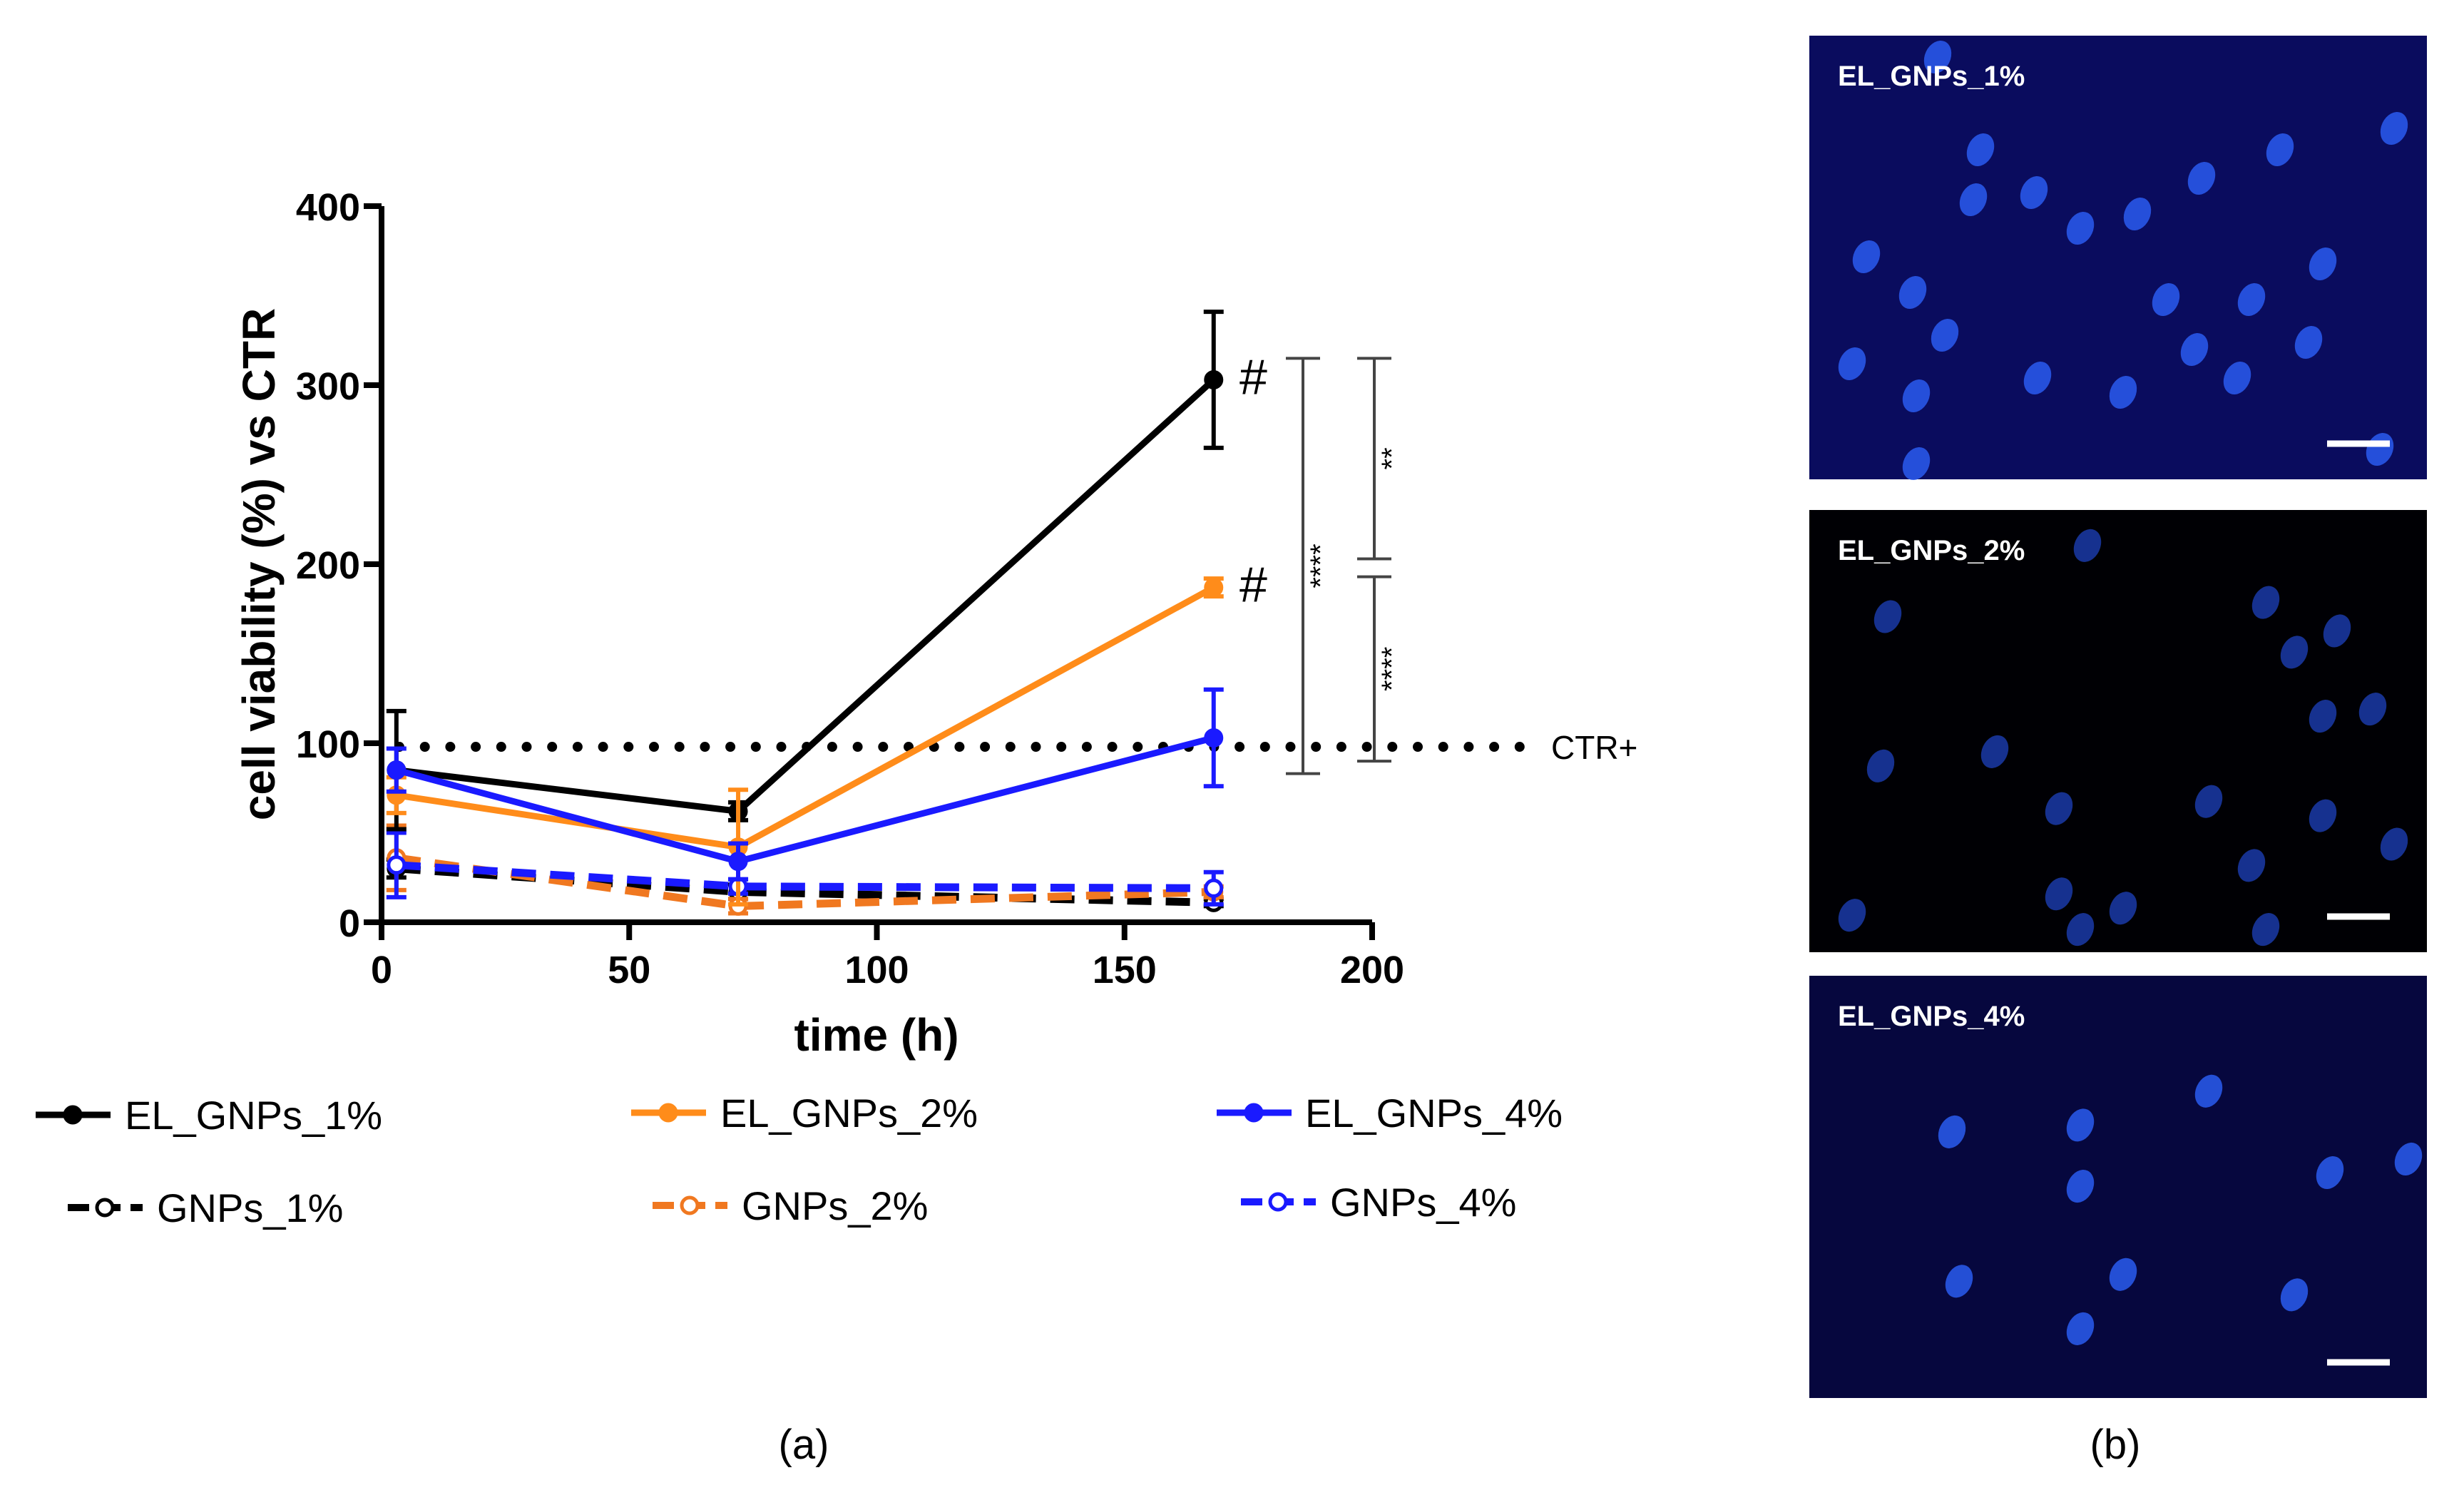 The height and width of the screenshot is (1505, 2464). Describe the element at coordinates (2116, 1445) in the screenshot. I see `caption-b: (b)` at that location.